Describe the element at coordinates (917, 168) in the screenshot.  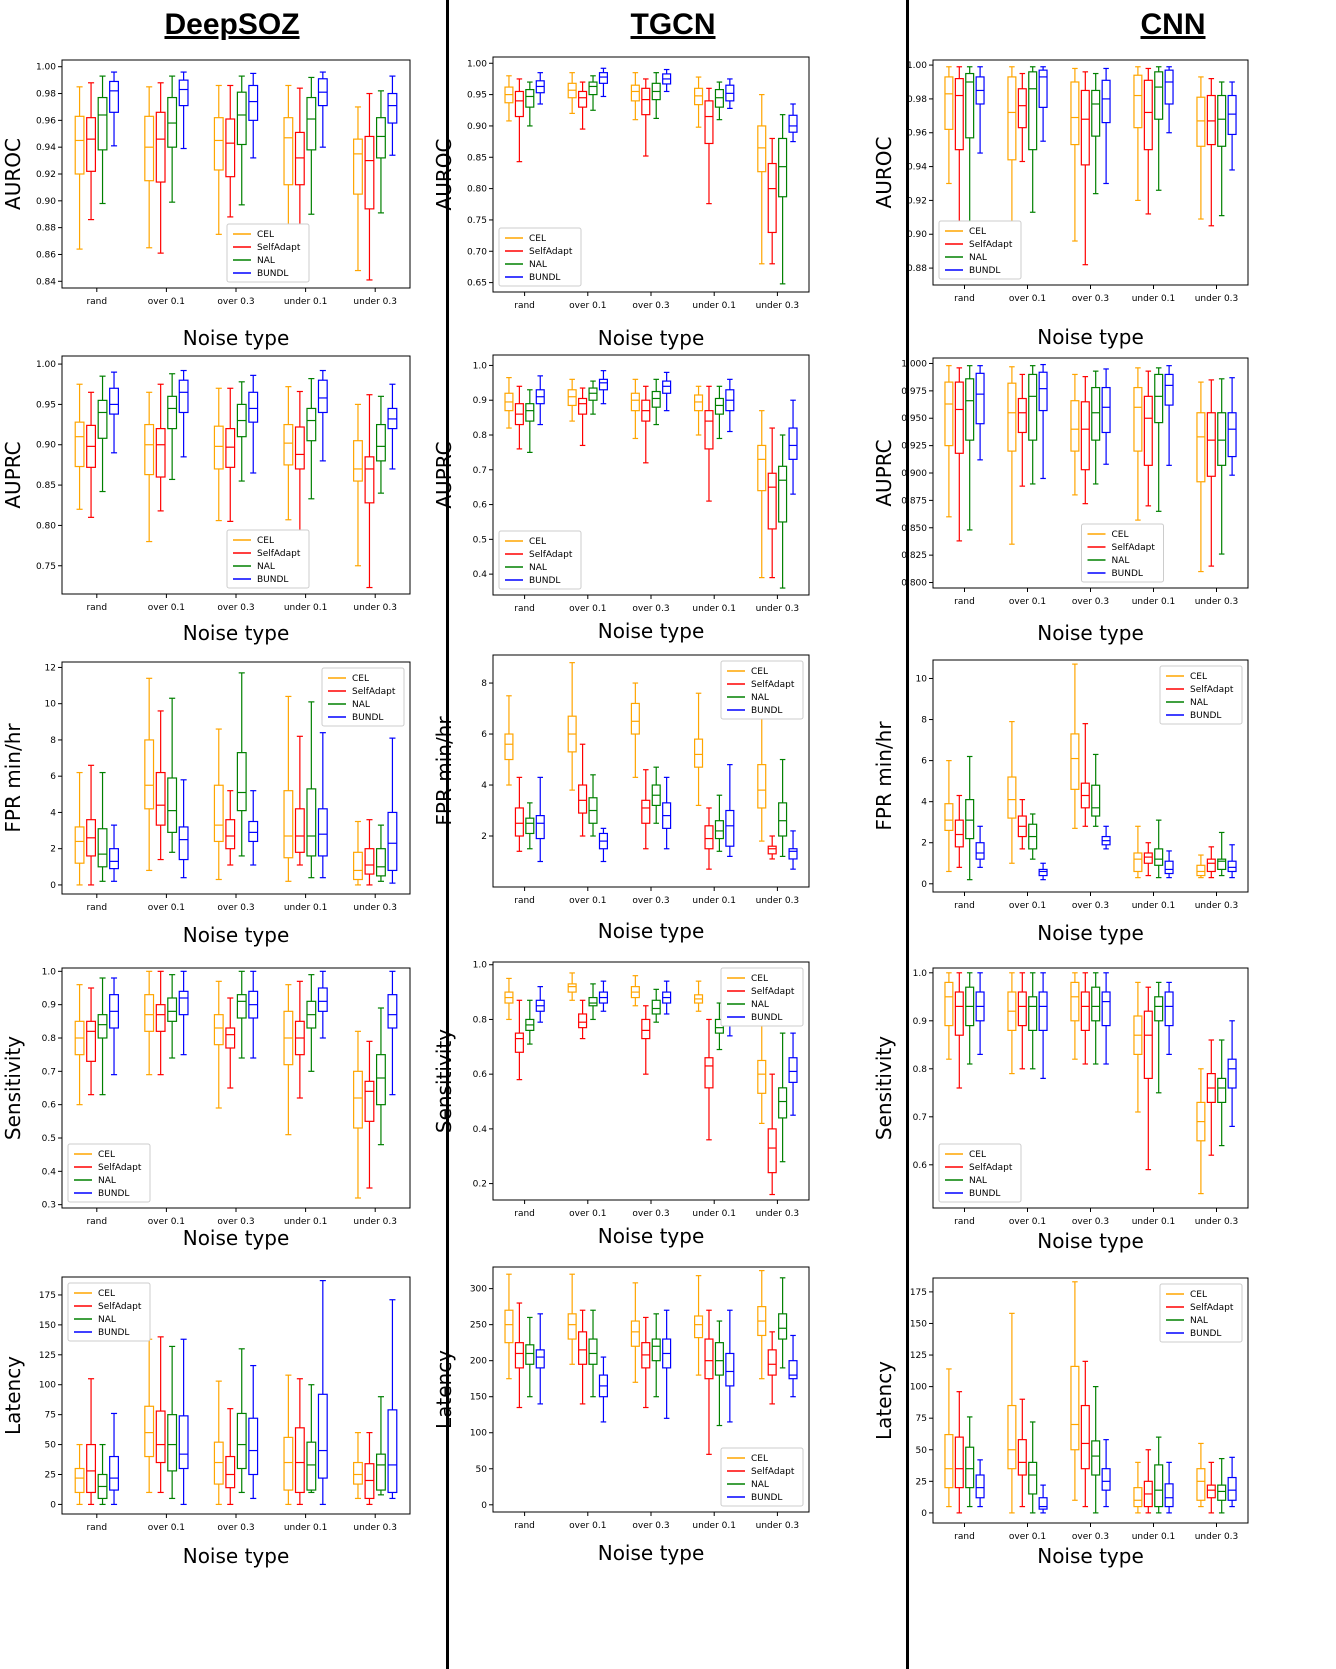
I see `cnn-auroc-ytick-label: 0.94` at that location.